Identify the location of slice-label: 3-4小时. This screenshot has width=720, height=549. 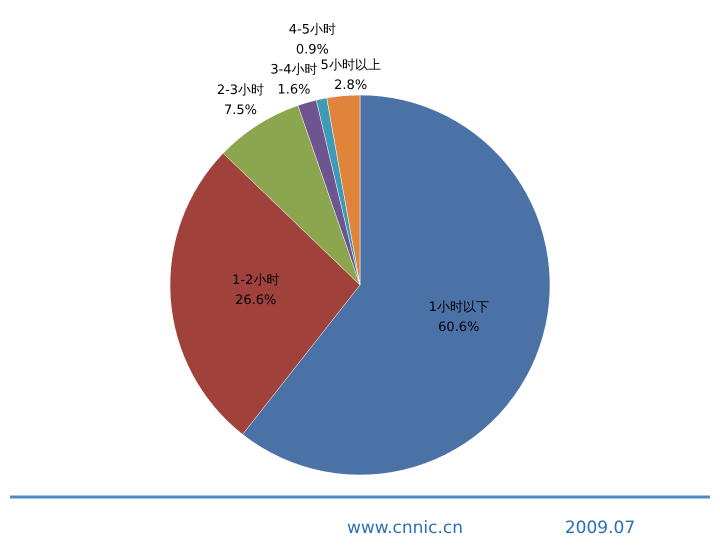
(294, 70).